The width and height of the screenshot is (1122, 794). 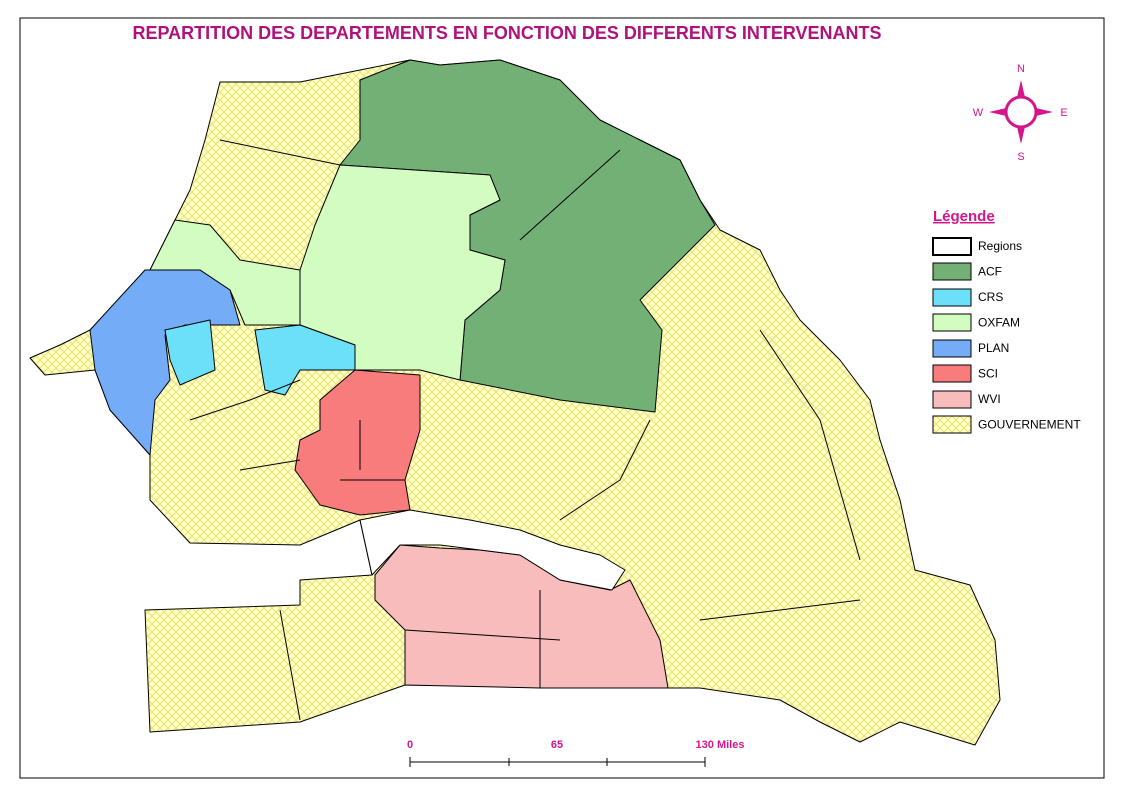 What do you see at coordinates (1020, 157) in the screenshot?
I see `compass-s: S` at bounding box center [1020, 157].